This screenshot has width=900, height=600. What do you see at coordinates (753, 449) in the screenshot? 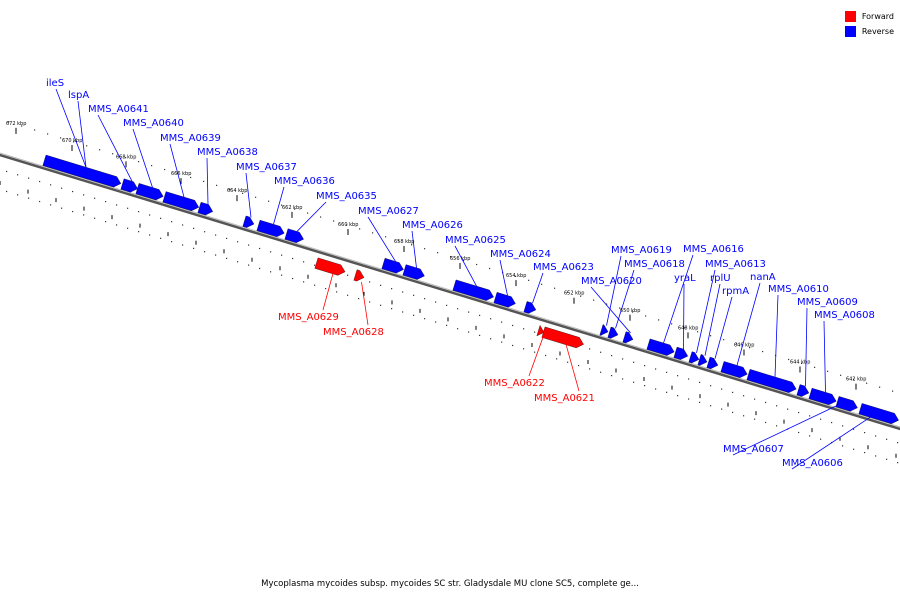
I see `gene-label-mms_a0607: MMS_A0607` at bounding box center [753, 449].